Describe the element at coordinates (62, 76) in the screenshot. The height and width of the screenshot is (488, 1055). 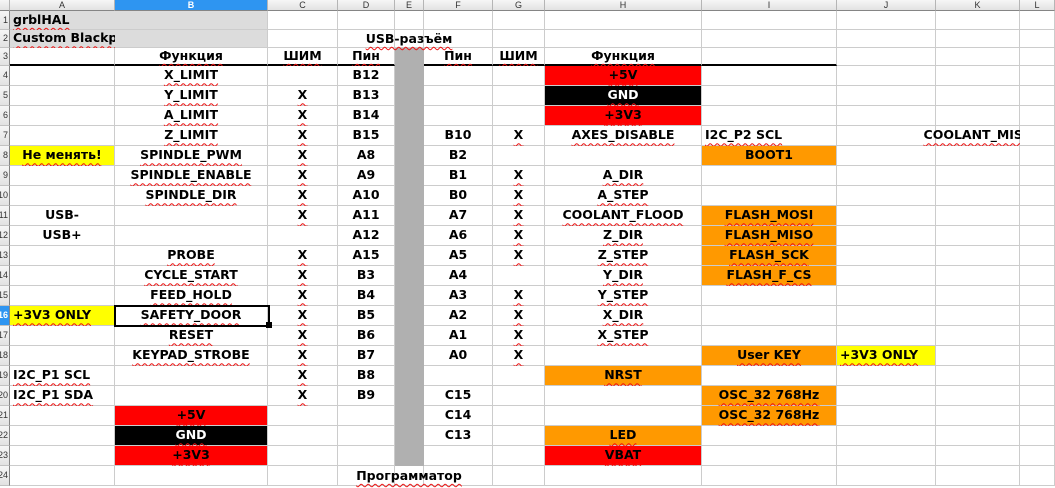
I see `cell-A4` at that location.